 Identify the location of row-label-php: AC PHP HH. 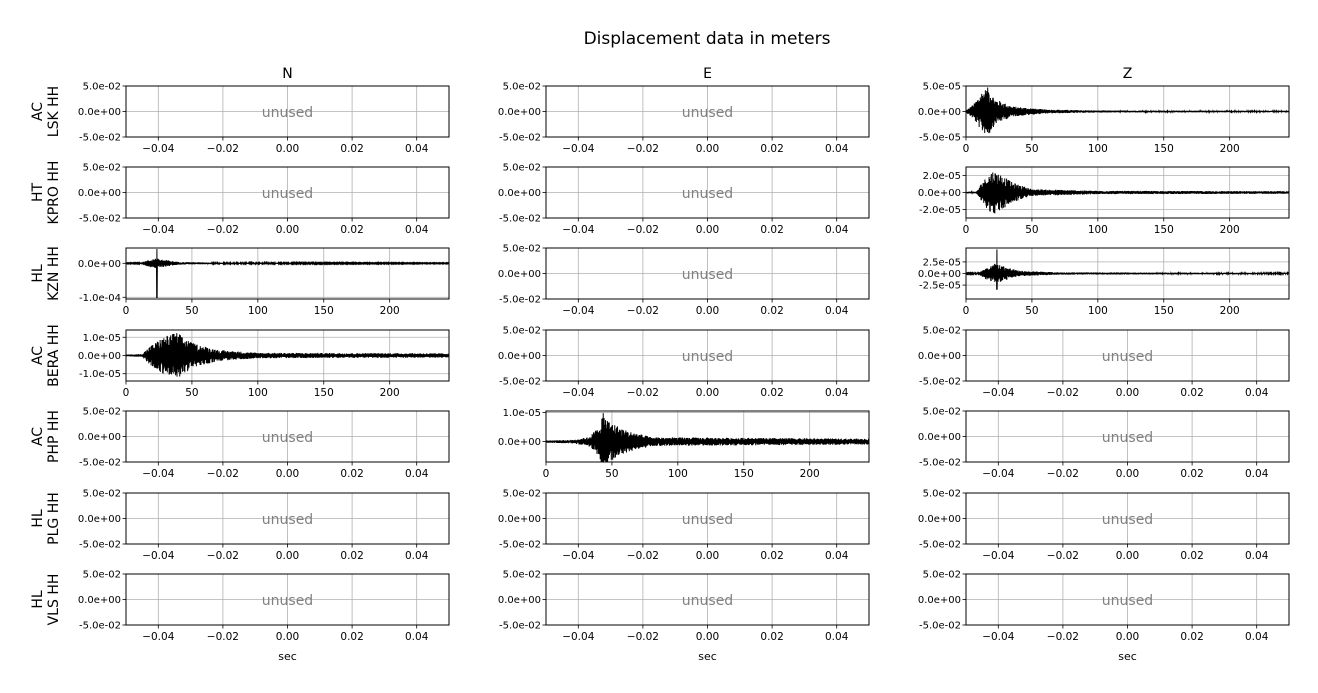
(46, 436).